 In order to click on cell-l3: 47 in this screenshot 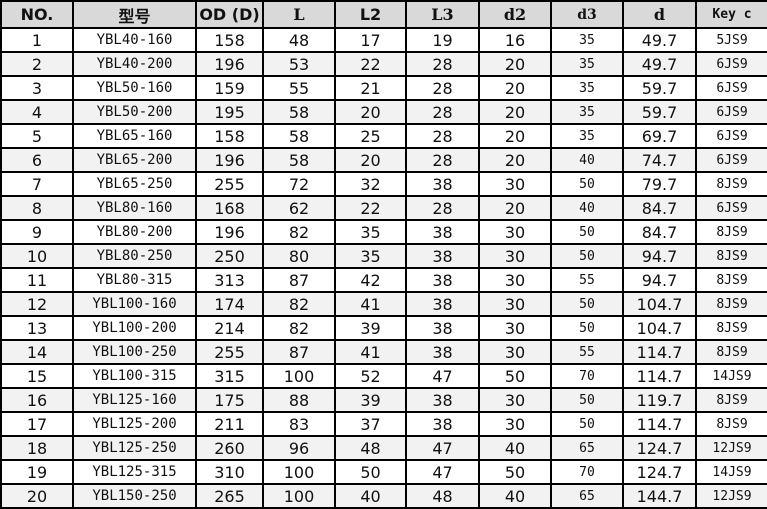, I will do `click(442, 448)`.